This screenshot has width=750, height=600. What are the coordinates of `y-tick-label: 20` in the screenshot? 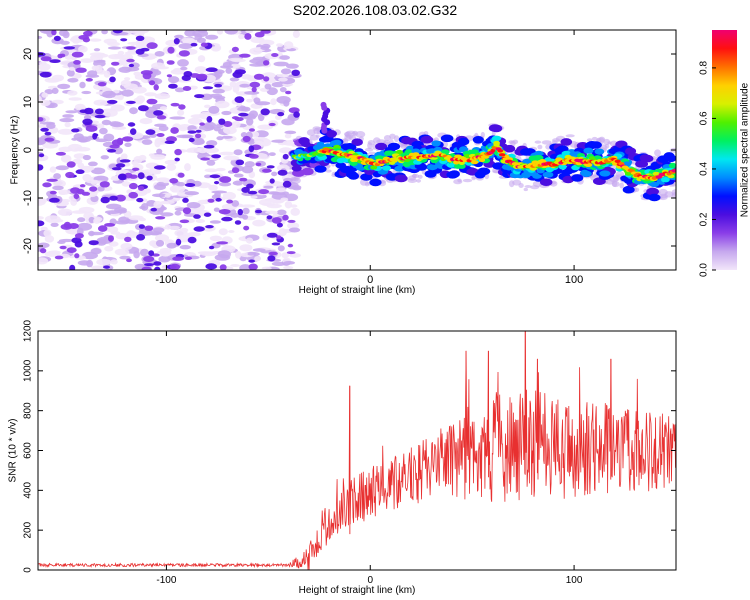 It's located at (28, 54).